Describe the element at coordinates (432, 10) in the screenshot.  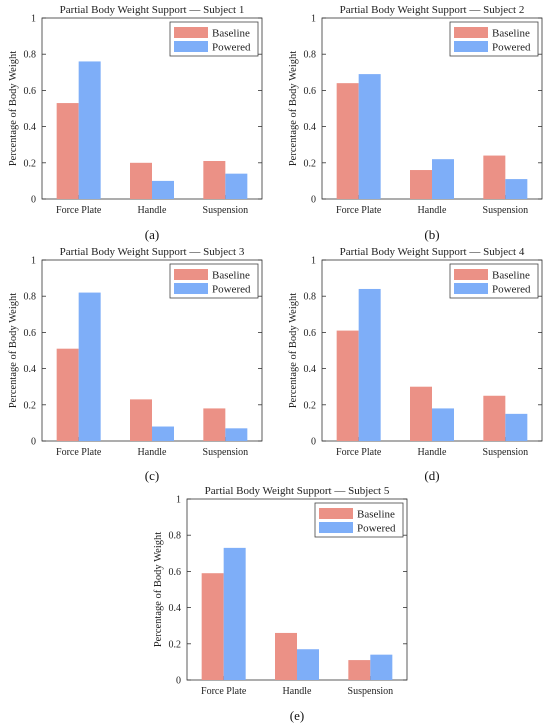
I see `chart-title: Partial Body Weight Support — Subject 2` at that location.